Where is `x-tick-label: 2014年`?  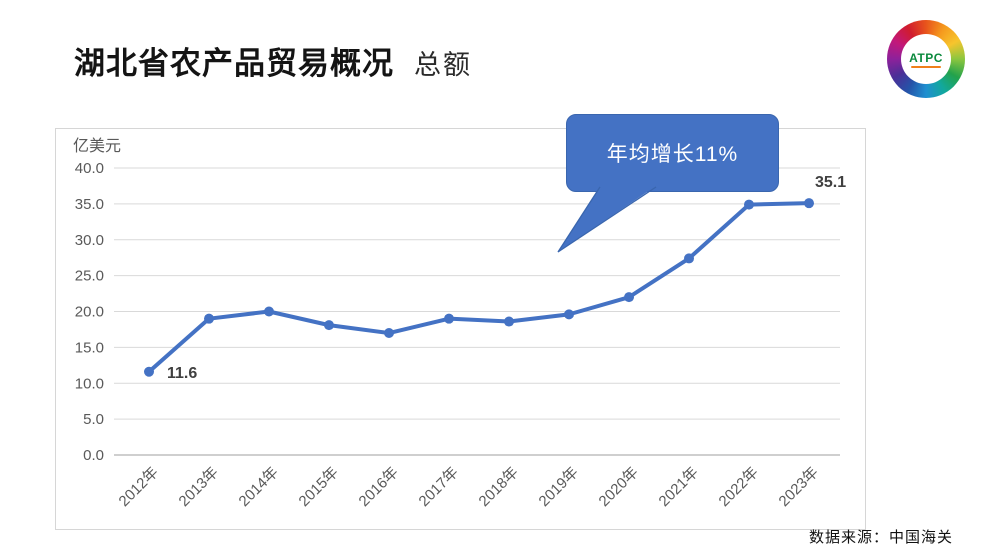 x-tick-label: 2014年 is located at coordinates (259, 487).